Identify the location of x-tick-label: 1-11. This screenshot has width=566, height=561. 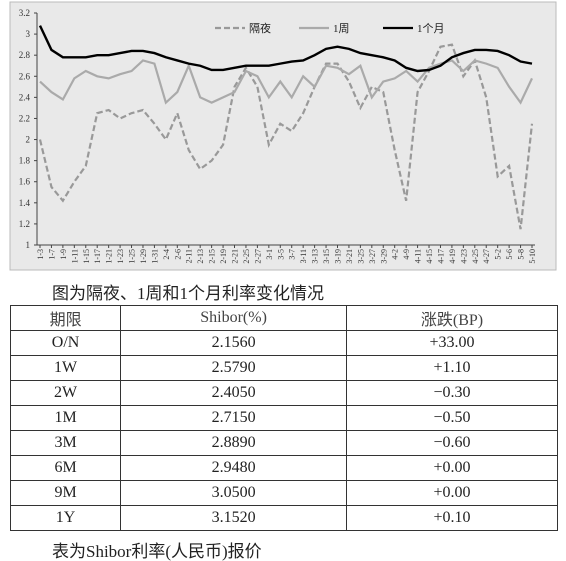
(74, 256).